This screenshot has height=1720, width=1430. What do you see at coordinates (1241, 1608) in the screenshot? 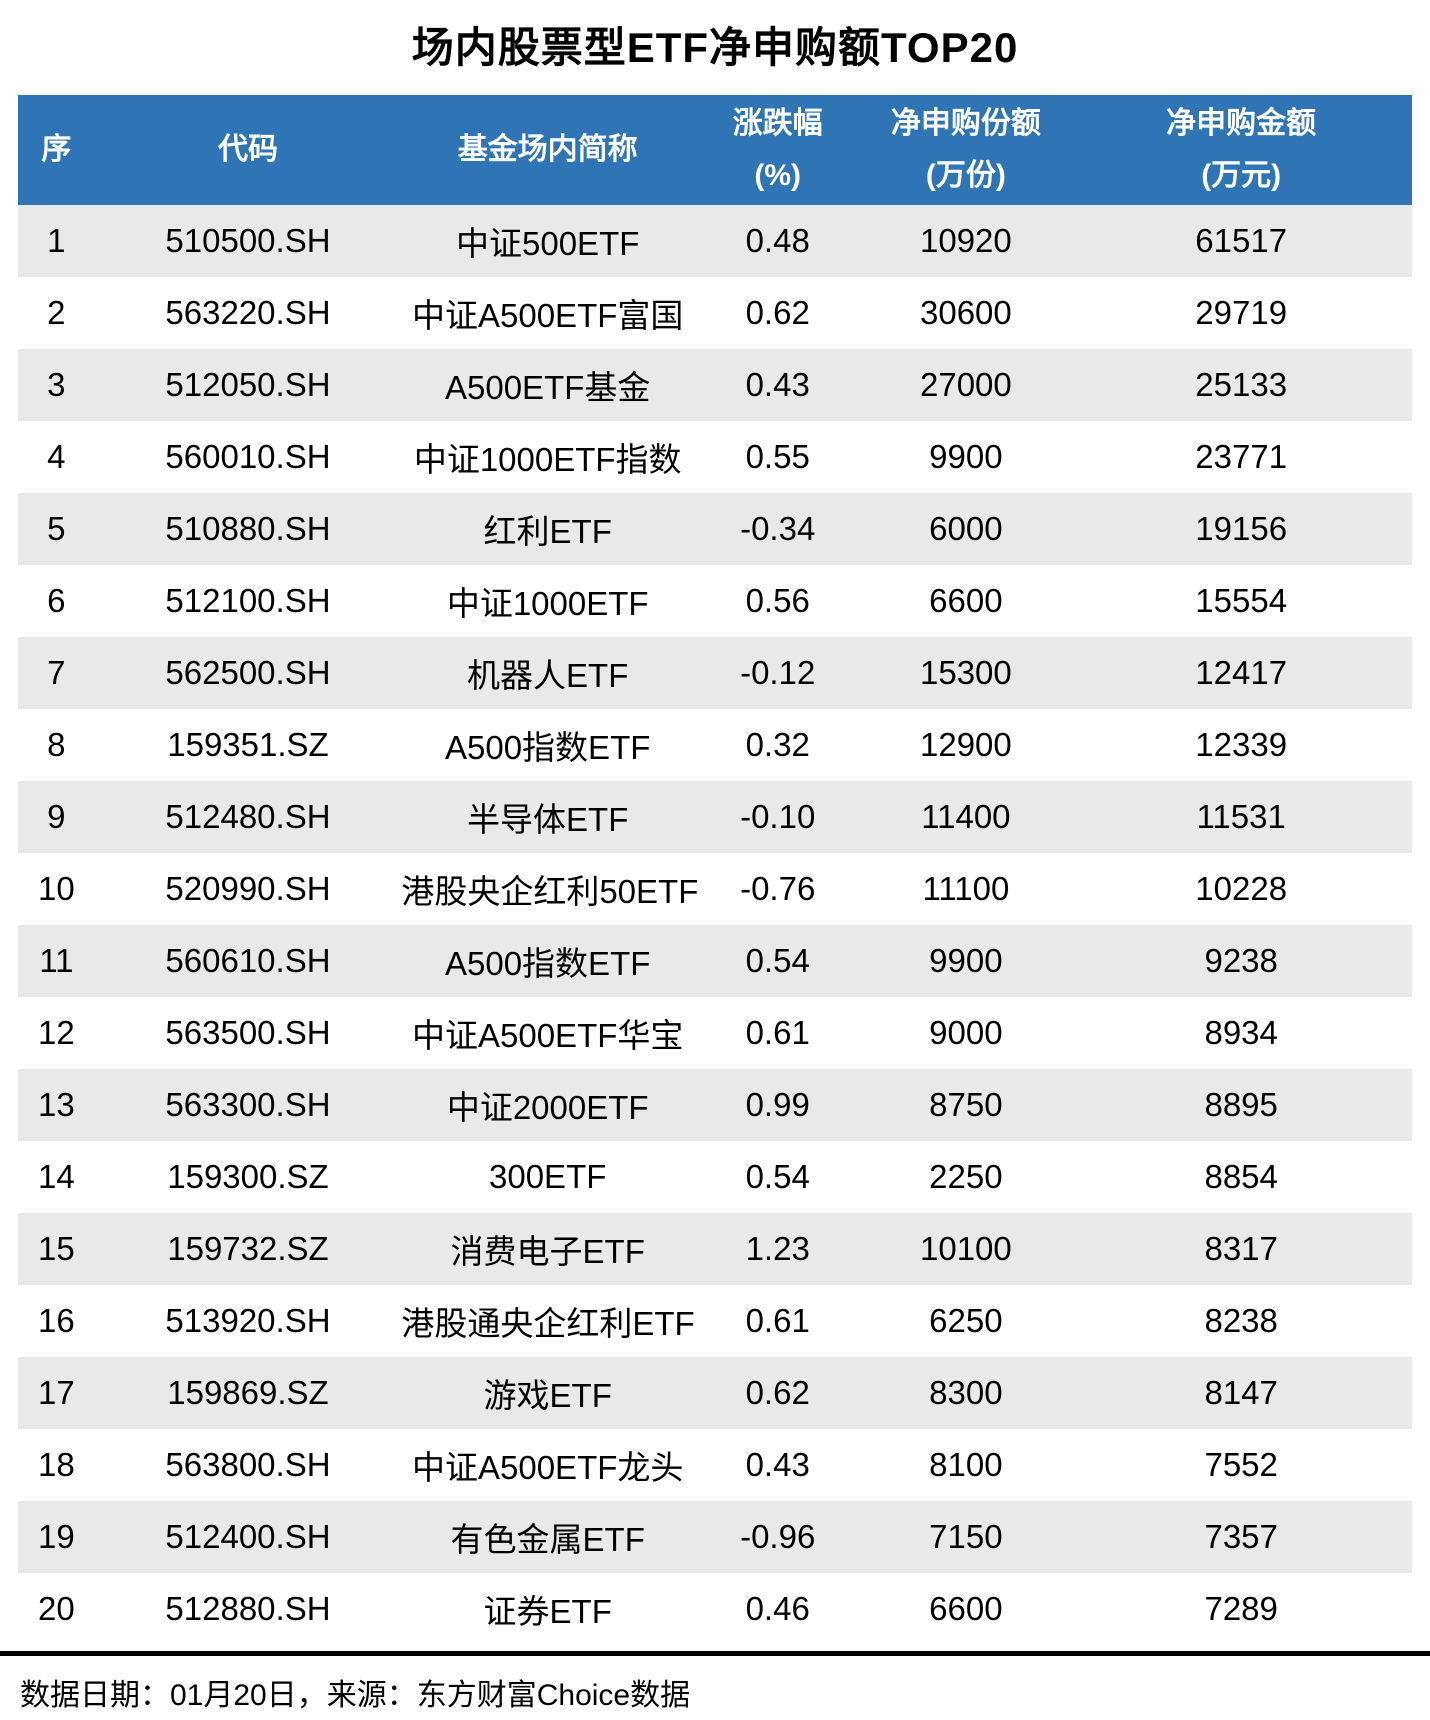
I see `cell-net-amount: 7289` at bounding box center [1241, 1608].